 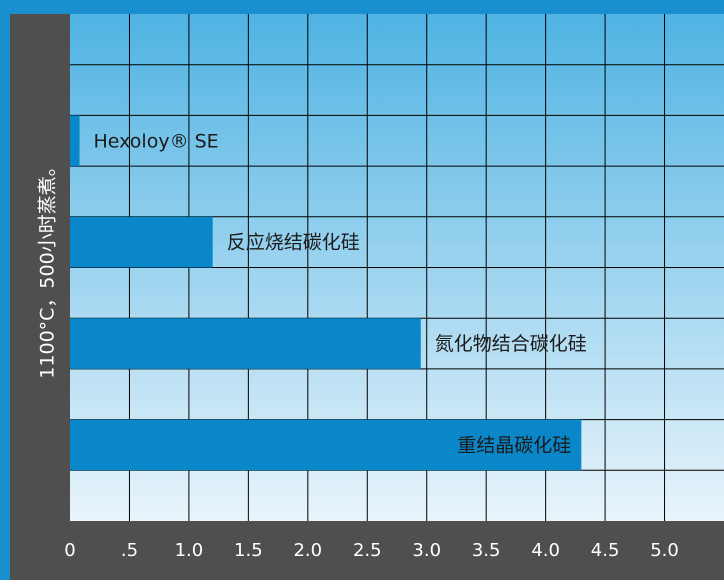 I want to click on x-tick-label: 3.0, so click(x=426, y=550).